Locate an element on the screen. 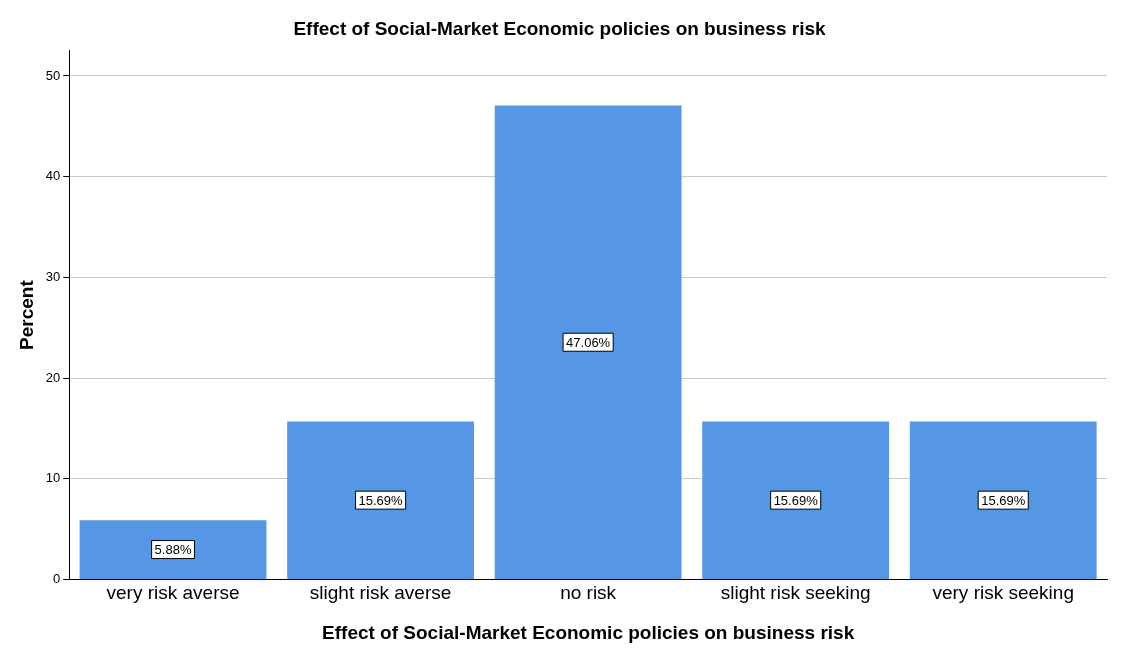 The height and width of the screenshot is (657, 1121). x-tick-label: slight risk averse is located at coordinates (380, 593).